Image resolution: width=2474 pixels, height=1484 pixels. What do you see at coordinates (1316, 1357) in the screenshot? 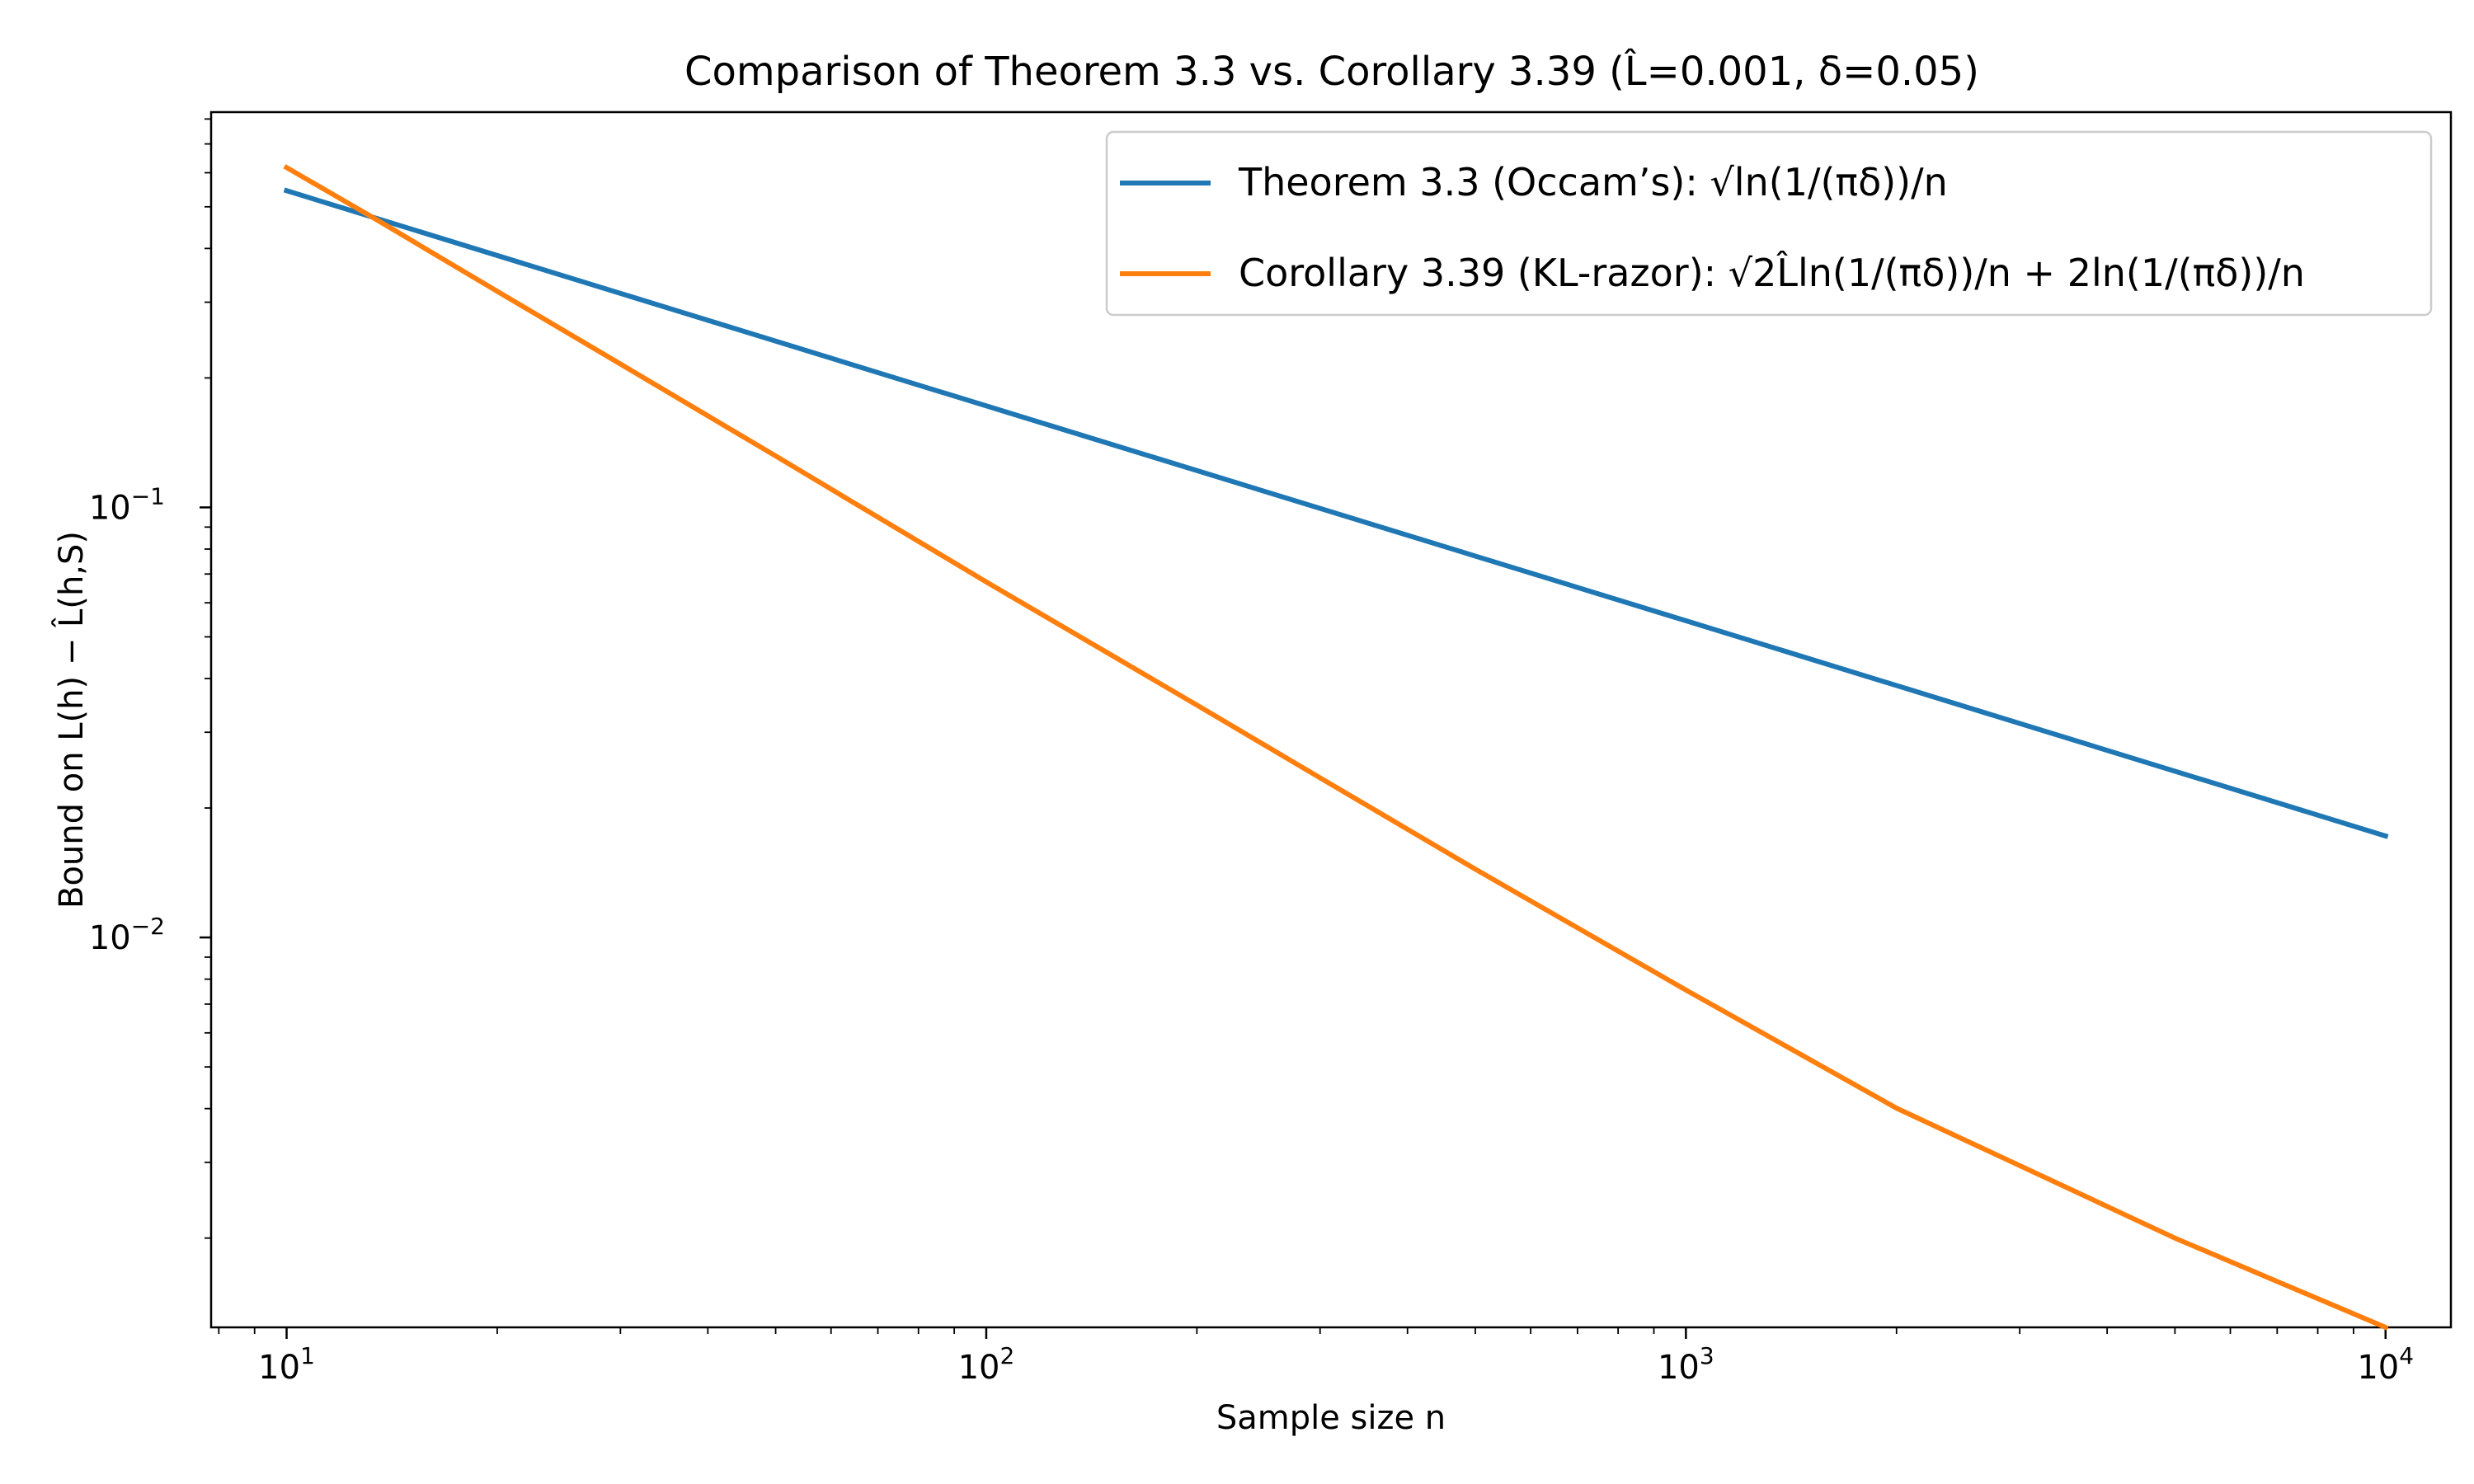
I see `x-axis-ticks: 101 102 103 104` at bounding box center [1316, 1357].